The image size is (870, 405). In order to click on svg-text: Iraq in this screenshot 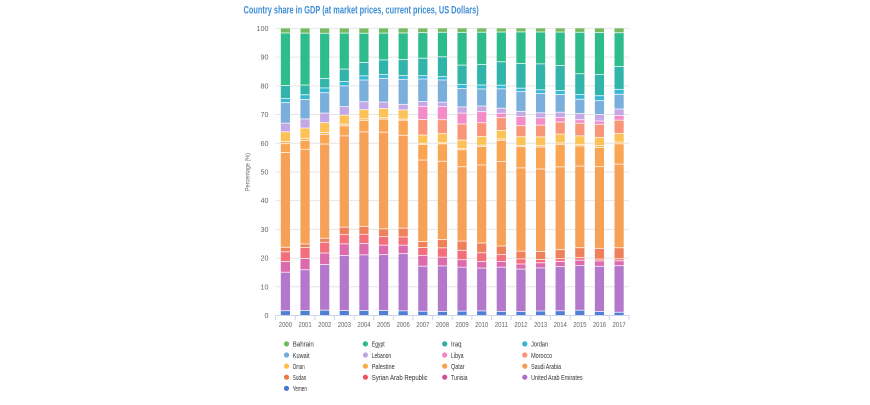, I will do `click(456, 345)`.